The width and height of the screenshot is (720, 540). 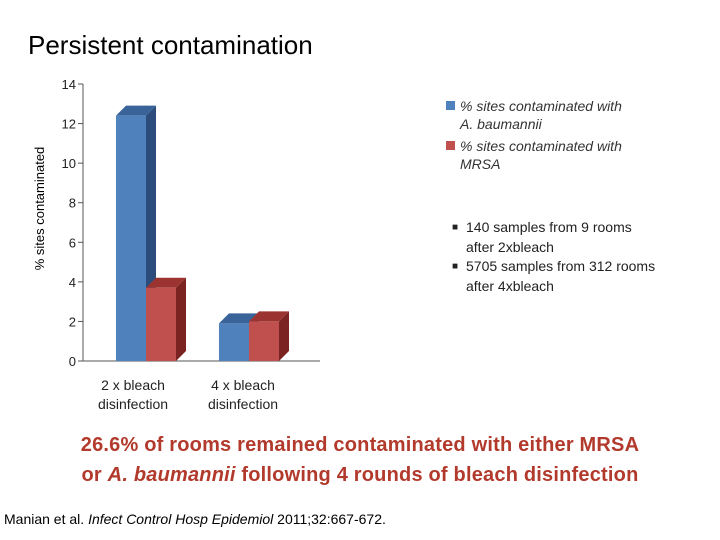 What do you see at coordinates (46, 519) in the screenshot?
I see `citation-authors: Manian et al.` at bounding box center [46, 519].